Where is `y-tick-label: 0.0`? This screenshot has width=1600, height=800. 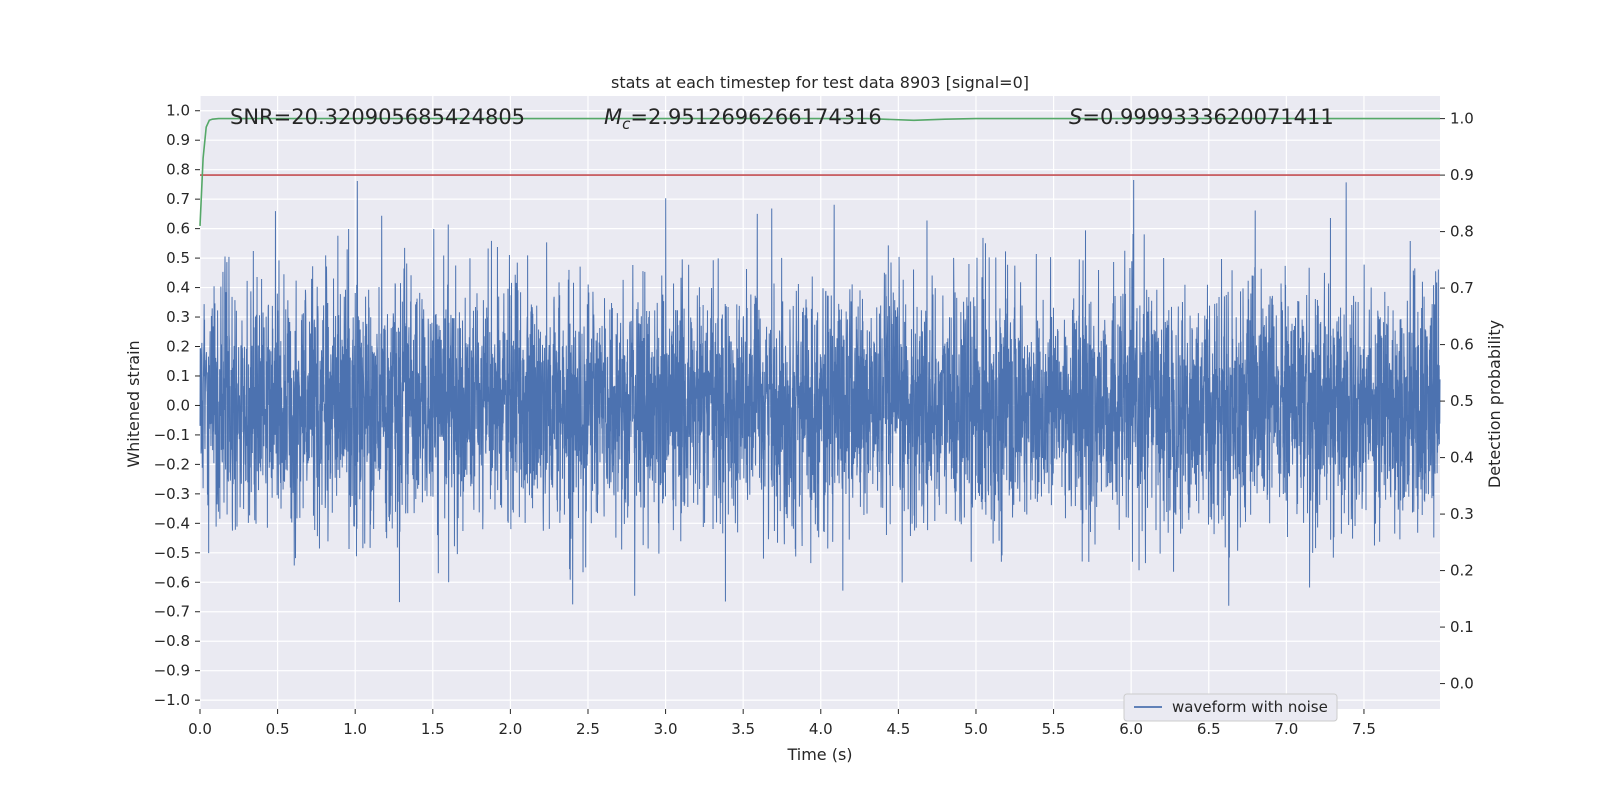
y-tick-label: 0.0 is located at coordinates (178, 405).